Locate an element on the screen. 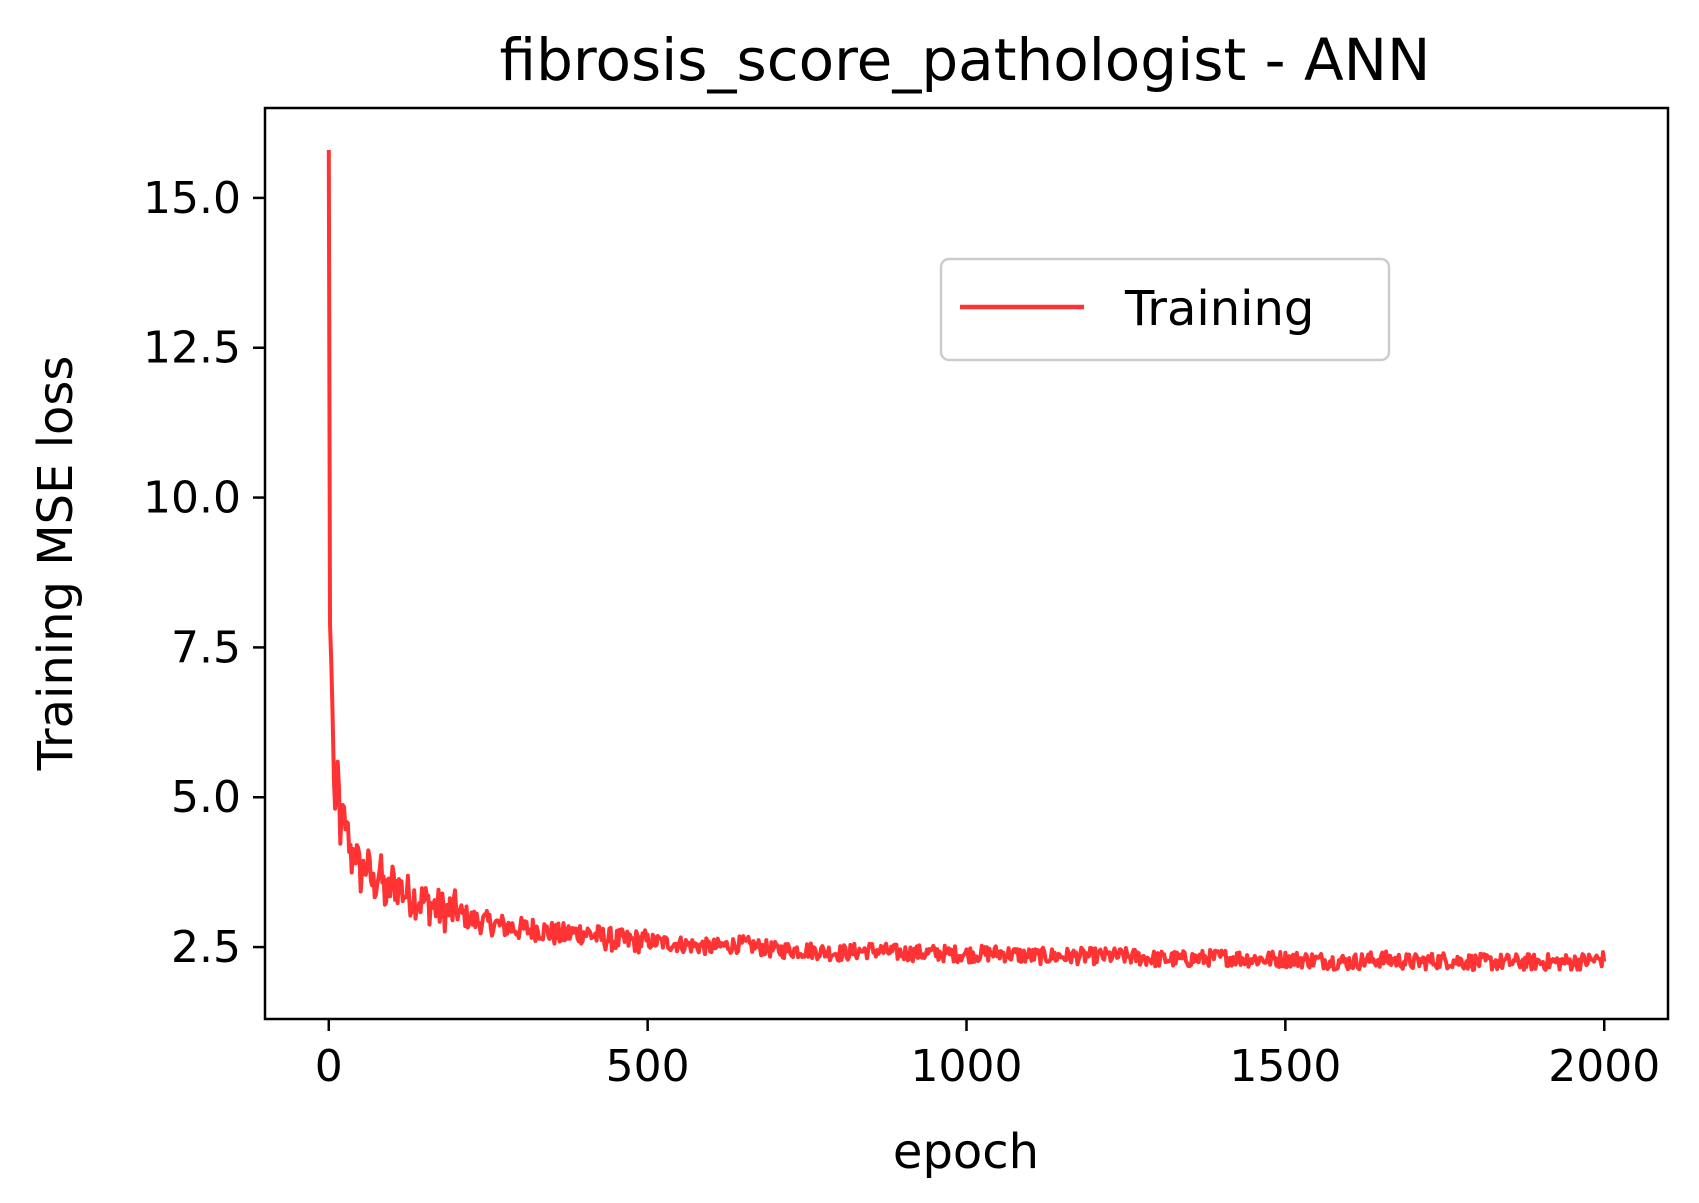  x-axis-ticks: 0 500 1000 1500 2000 is located at coordinates (987, 1055).